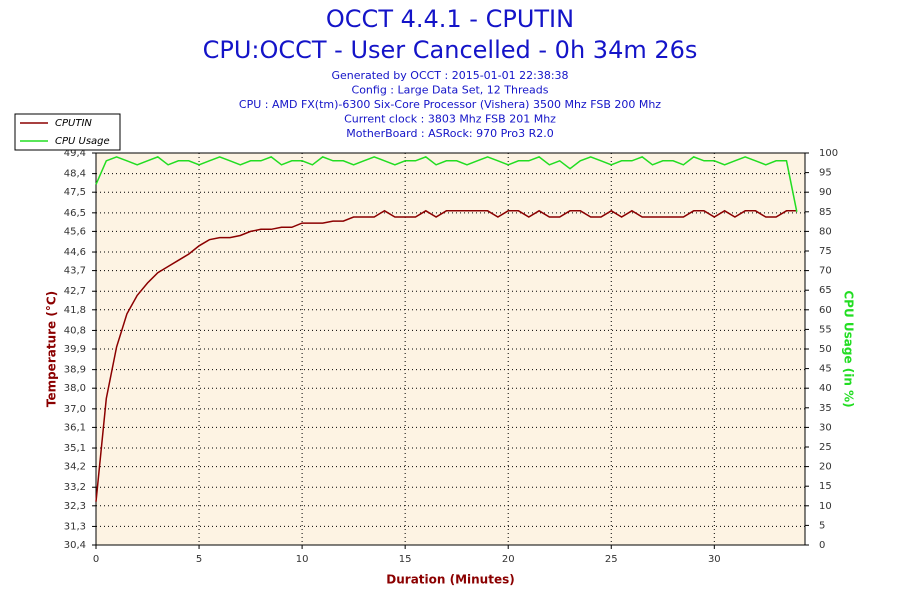 This screenshot has height=600, width=900. Describe the element at coordinates (450, 50) in the screenshot. I see `chart-subtitle: CPU:OCCT - User Cancelled - 0h 34m 26s` at that location.